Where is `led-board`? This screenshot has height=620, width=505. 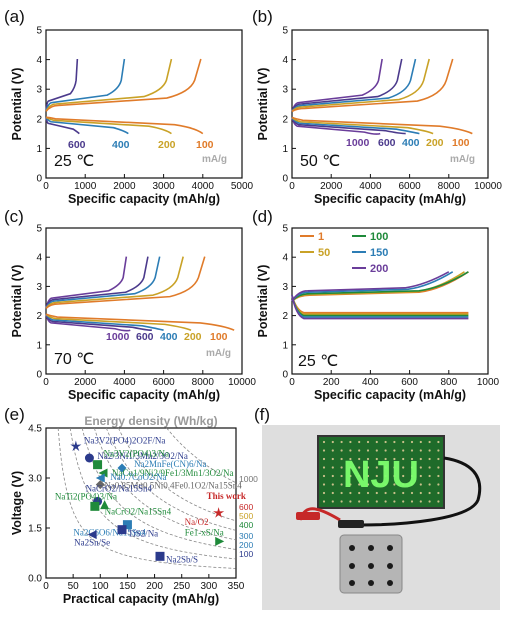
led-board is located at coordinates (381, 472).